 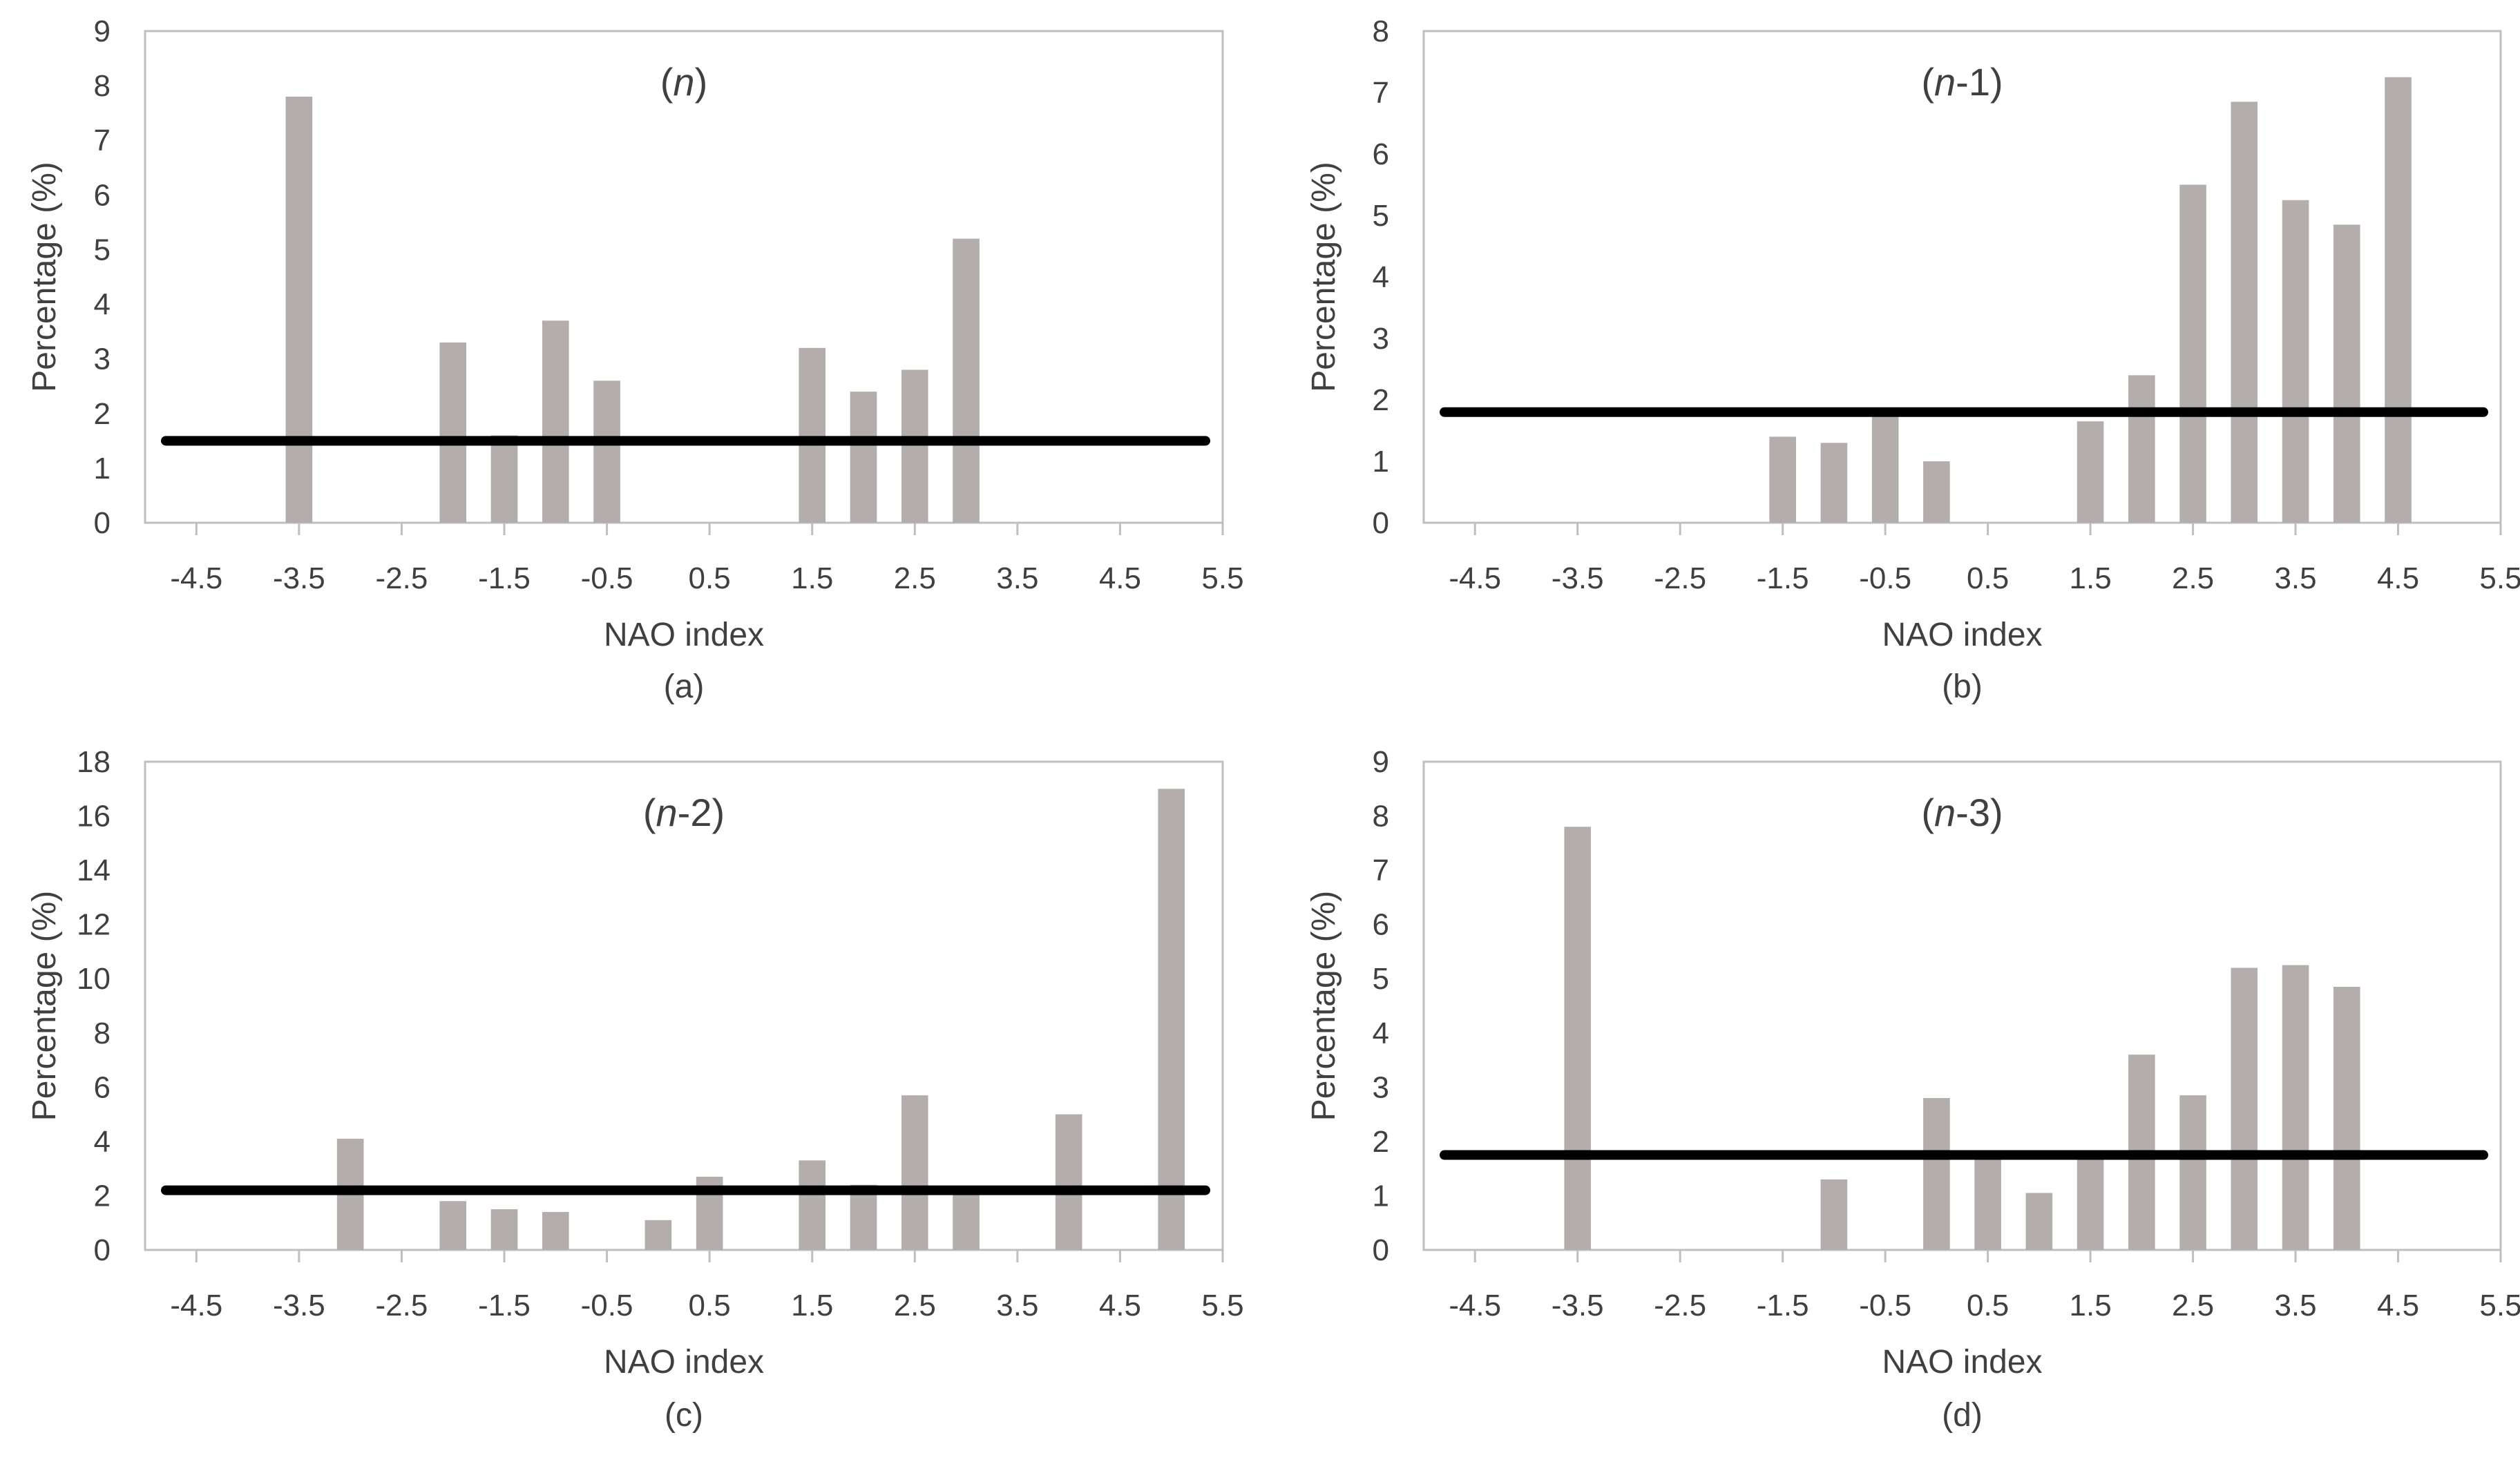 I want to click on y-tick-label: 9, so click(x=1381, y=762).